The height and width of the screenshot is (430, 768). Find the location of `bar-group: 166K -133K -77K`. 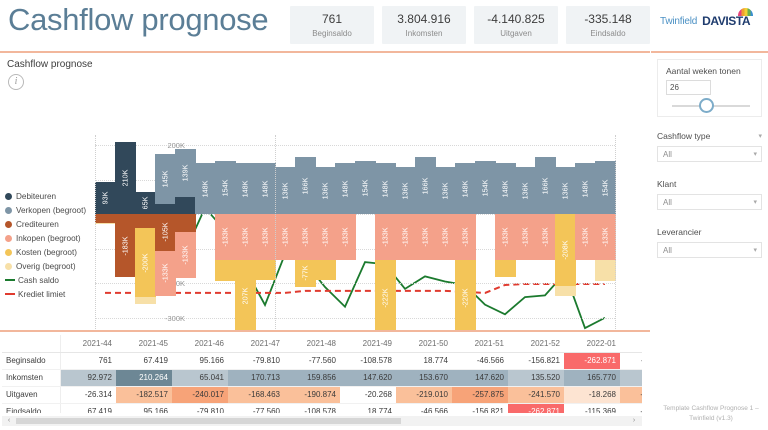

bar-group: 166K -133K -77K is located at coordinates (305, 235).